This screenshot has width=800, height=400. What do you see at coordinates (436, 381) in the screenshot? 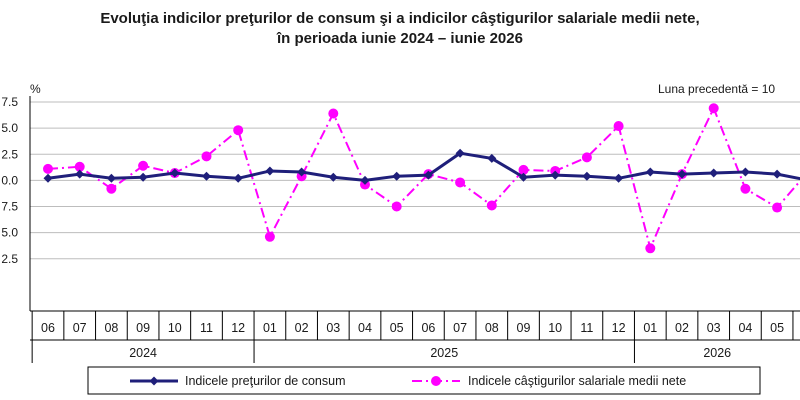
I see `legend-wages-marker` at bounding box center [436, 381].